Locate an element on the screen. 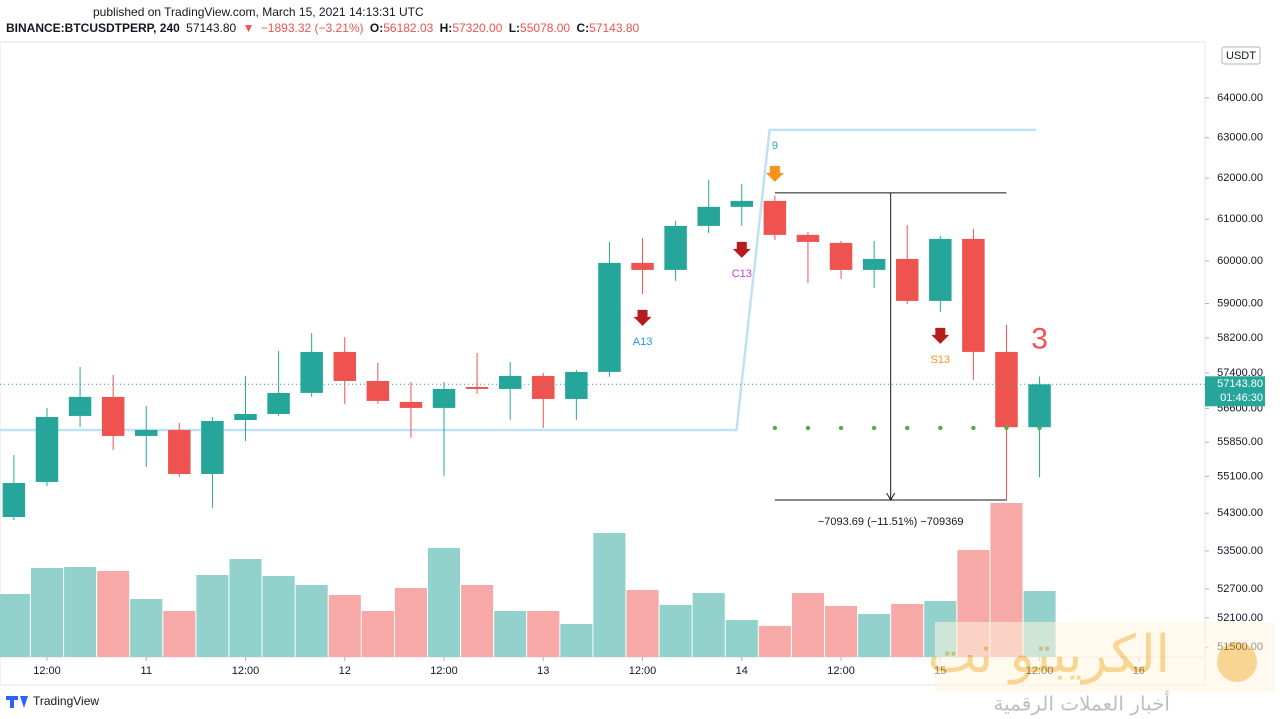  o: 56182.03 is located at coordinates (408, 28).